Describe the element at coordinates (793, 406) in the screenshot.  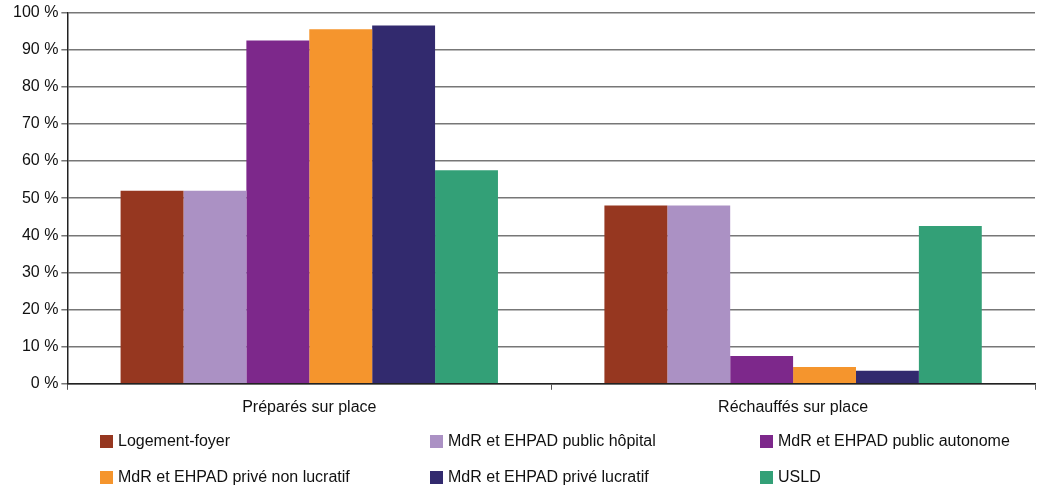
I see `x-tick-label: Réchauffés sur place` at that location.